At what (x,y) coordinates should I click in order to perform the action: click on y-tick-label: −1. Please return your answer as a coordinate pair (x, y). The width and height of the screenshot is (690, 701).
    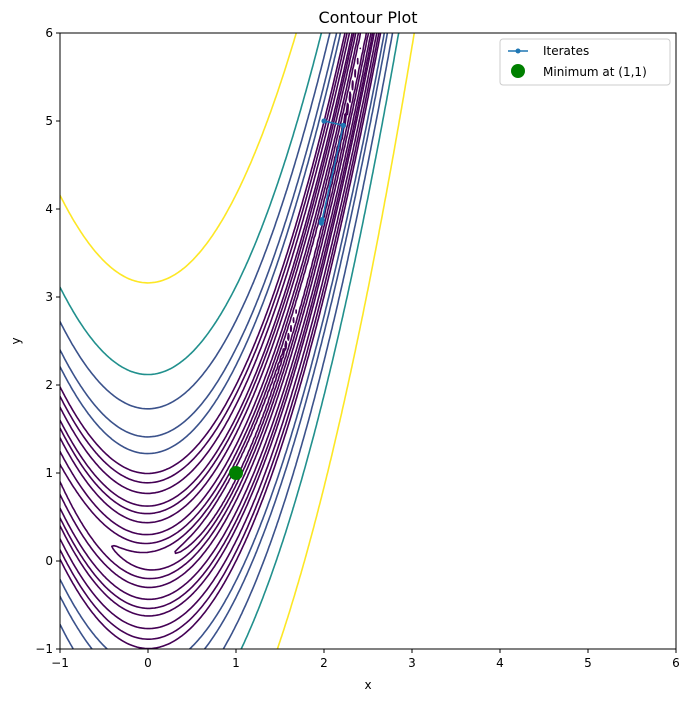
    Looking at the image, I should click on (44, 649).